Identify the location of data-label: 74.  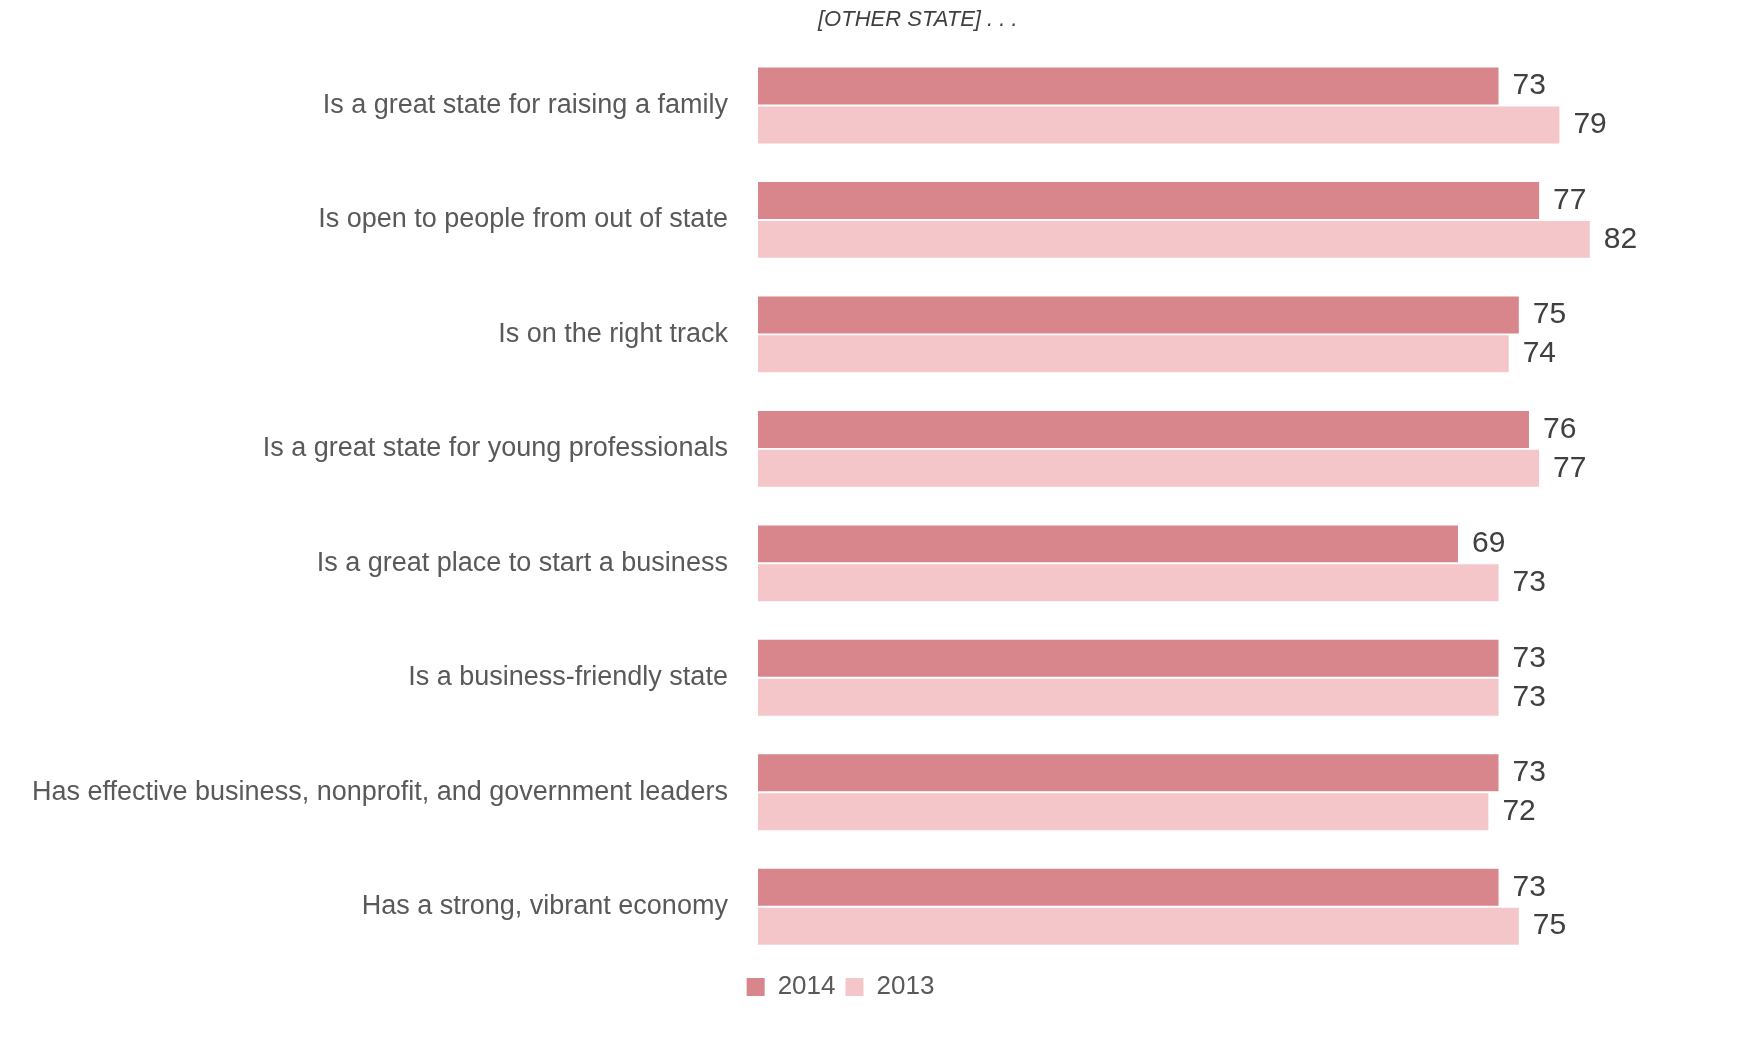
(1539, 352).